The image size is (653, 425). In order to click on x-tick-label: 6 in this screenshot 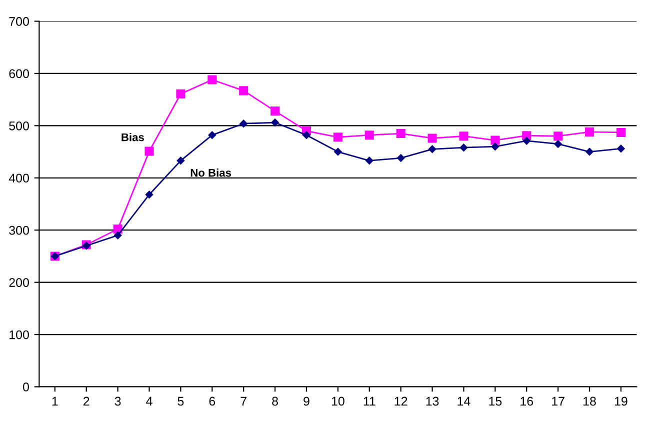, I will do `click(212, 401)`.